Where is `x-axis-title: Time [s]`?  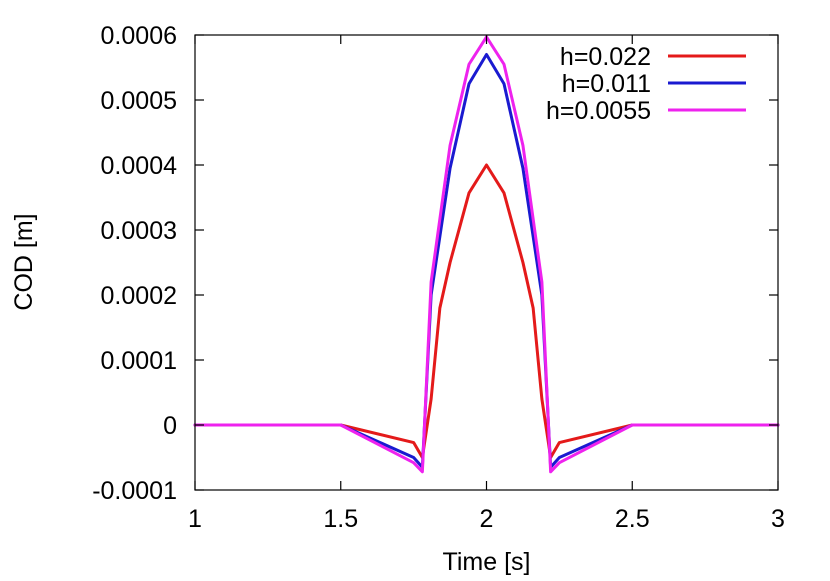
x-axis-title: Time [s] is located at coordinates (487, 562).